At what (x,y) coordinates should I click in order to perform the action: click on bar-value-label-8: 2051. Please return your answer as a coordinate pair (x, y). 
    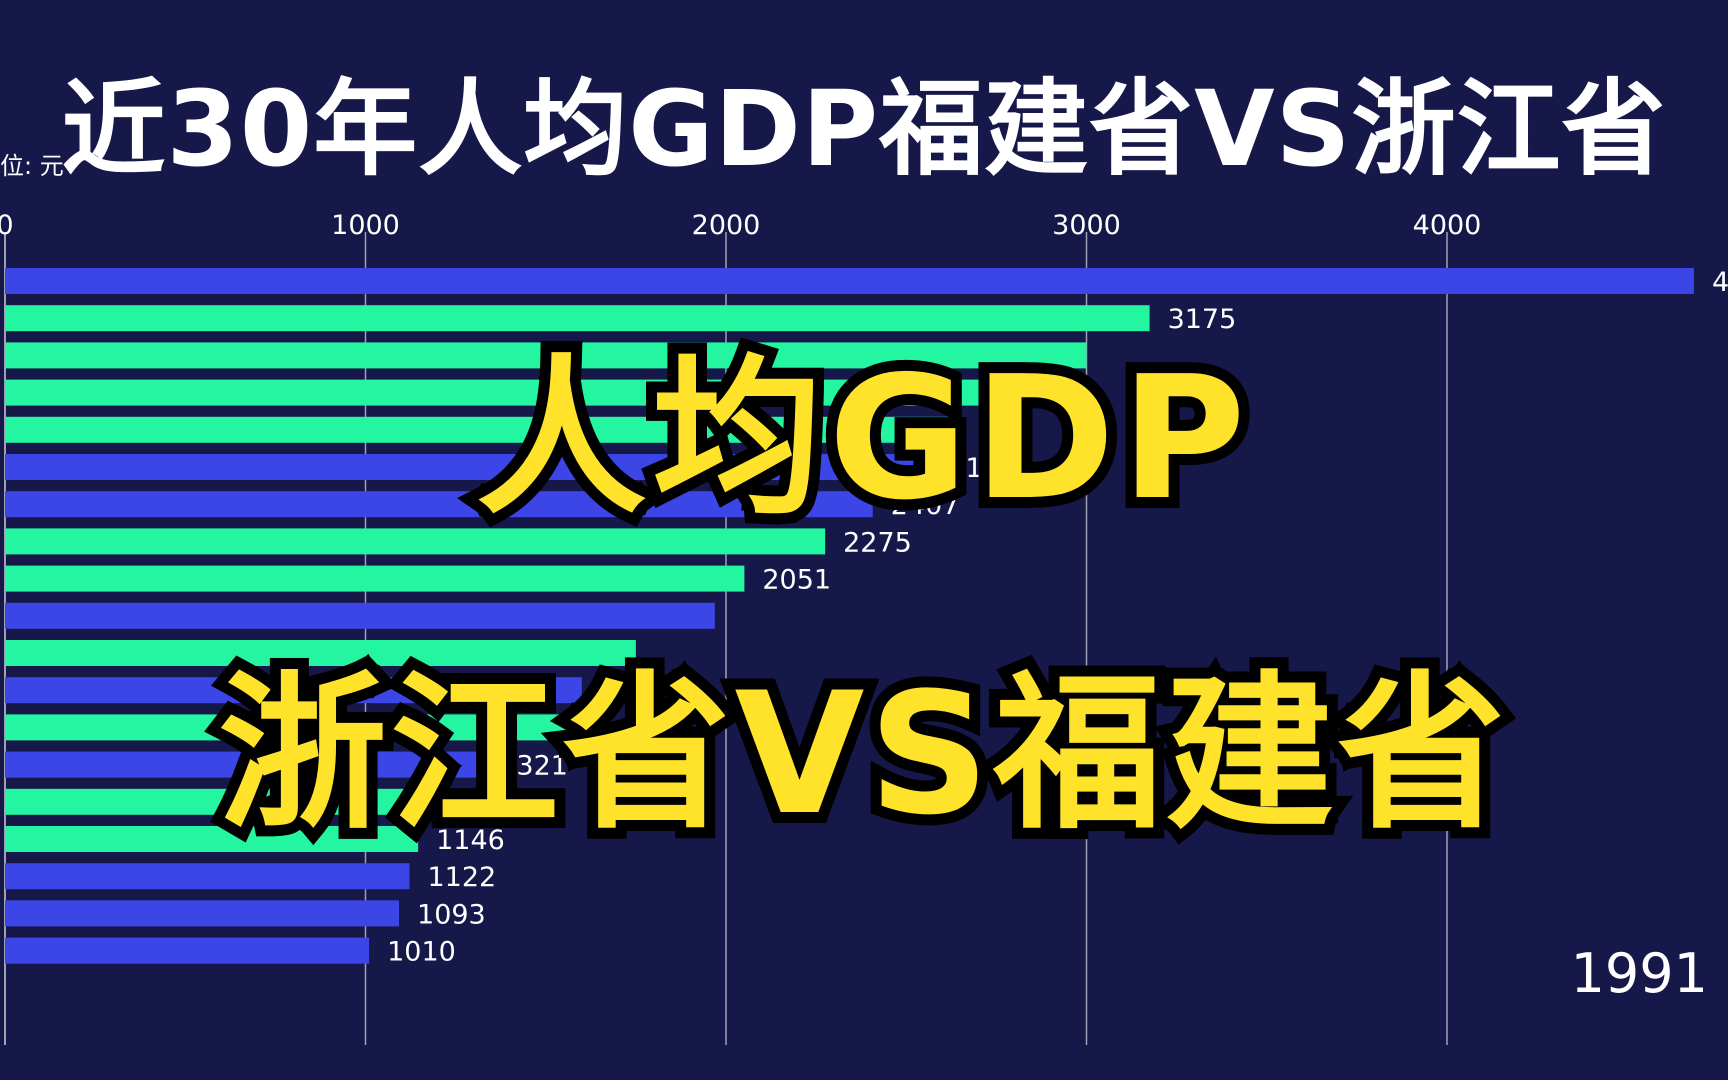
    Looking at the image, I should click on (796, 580).